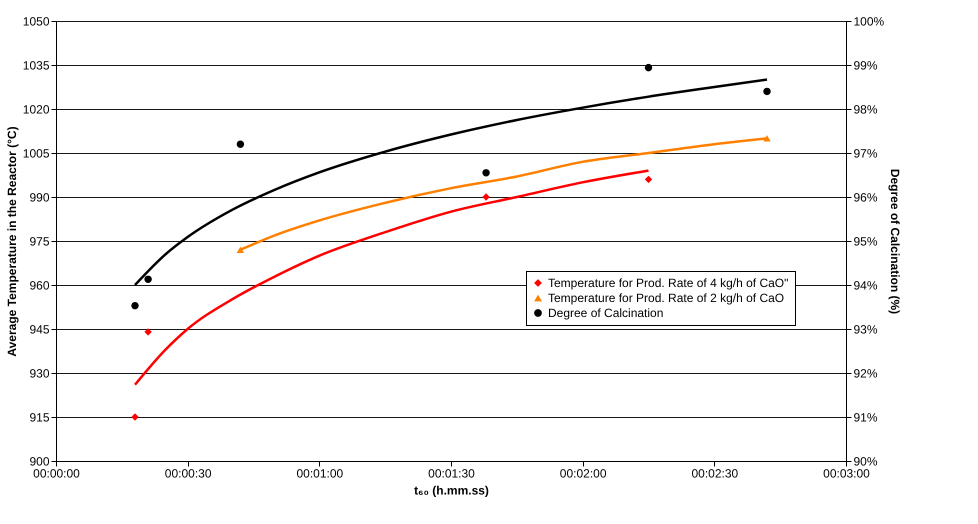 The width and height of the screenshot is (978, 524). What do you see at coordinates (866, 373) in the screenshot?
I see `y2-tick-label: 92%` at bounding box center [866, 373].